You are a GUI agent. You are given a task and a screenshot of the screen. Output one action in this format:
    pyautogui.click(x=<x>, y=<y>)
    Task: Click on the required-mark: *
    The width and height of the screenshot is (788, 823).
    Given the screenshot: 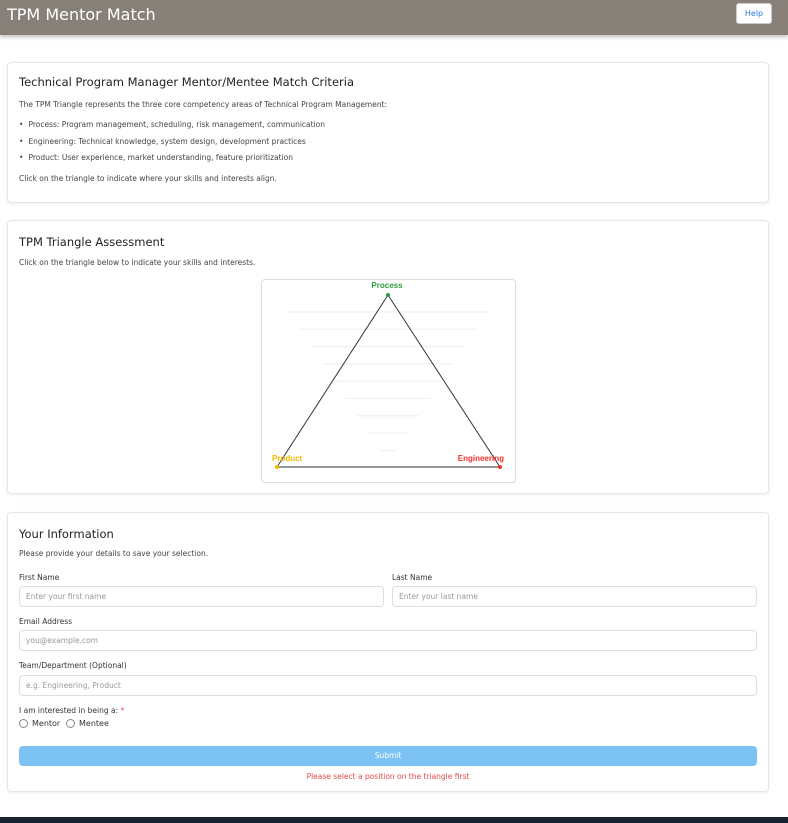 What is the action you would take?
    pyautogui.click(x=122, y=710)
    